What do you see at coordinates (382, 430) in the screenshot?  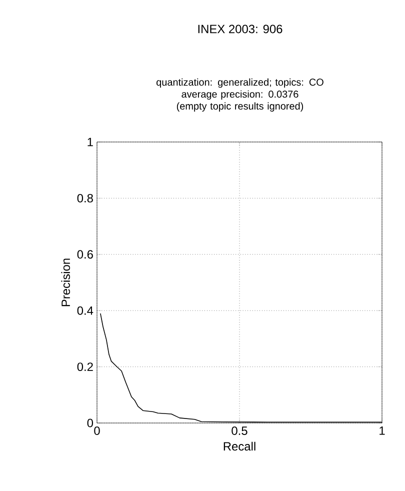 I see `x-tick-label: 1` at bounding box center [382, 430].